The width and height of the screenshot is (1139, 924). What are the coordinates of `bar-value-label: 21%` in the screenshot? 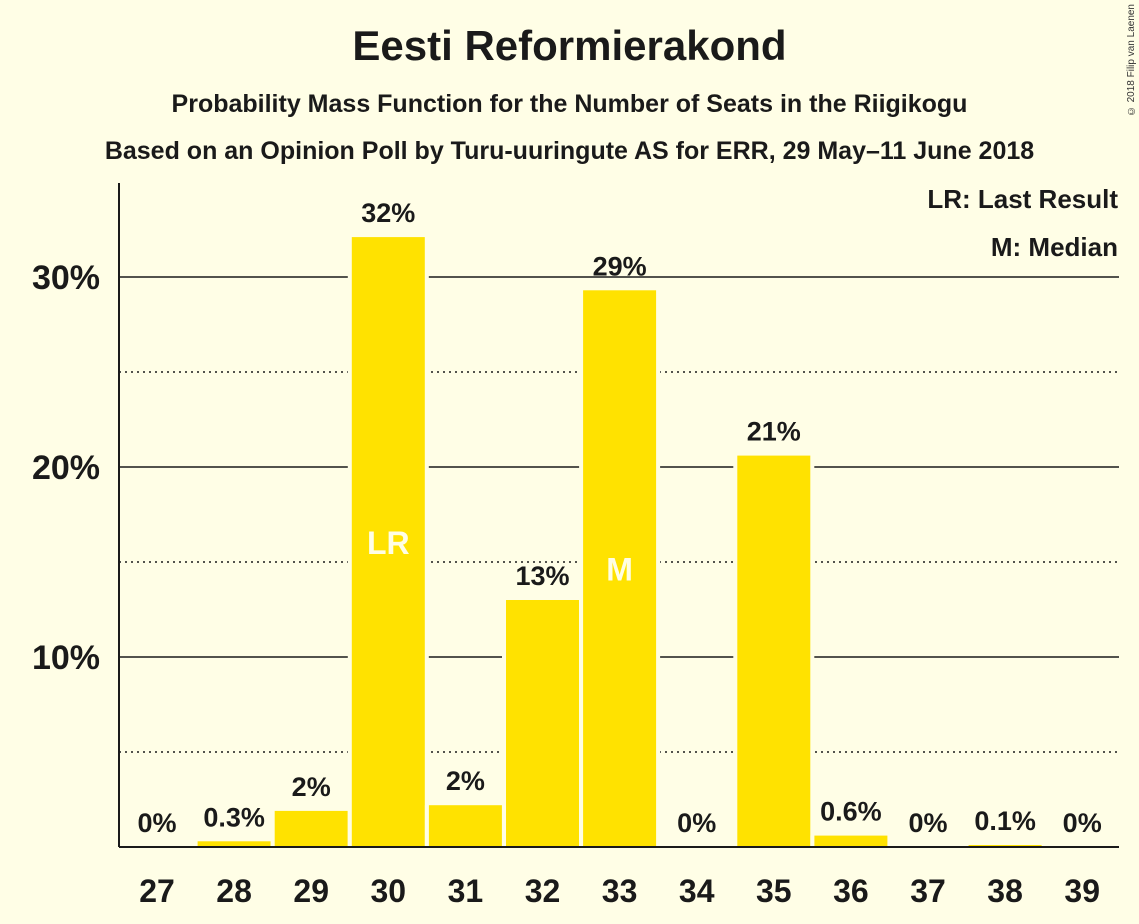 It's located at (774, 432).